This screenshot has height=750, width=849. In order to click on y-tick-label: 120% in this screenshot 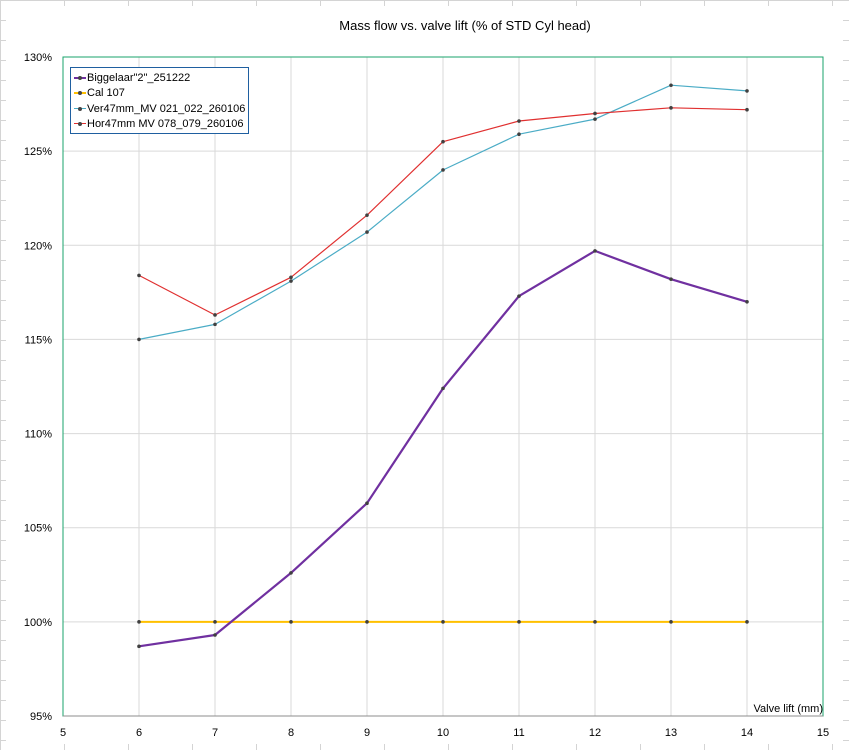, I will do `click(38, 246)`.